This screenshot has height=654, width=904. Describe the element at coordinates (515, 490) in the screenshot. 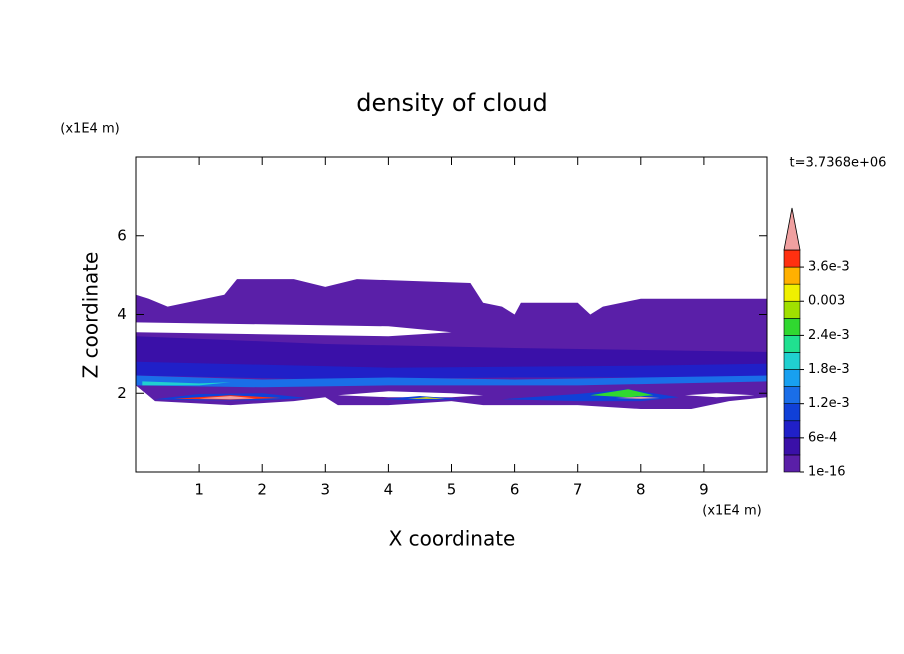

I see `x-tick-label: 6` at that location.